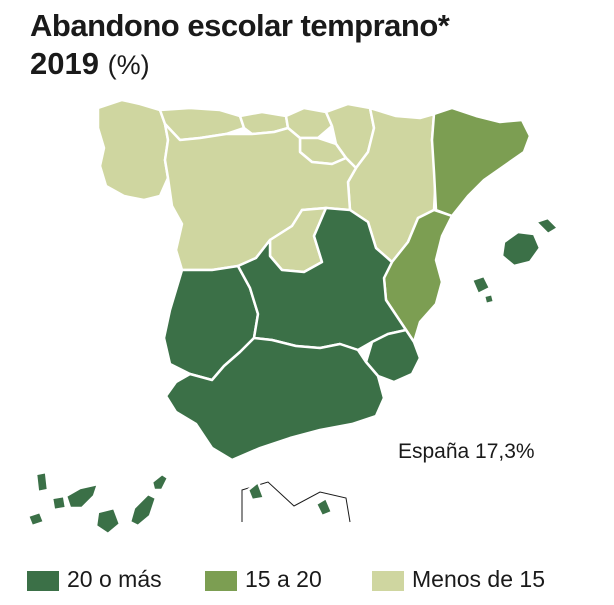 Image resolution: width=614 pixels, height=605 pixels. I want to click on region-baleares-mallorca, so click(521, 249).